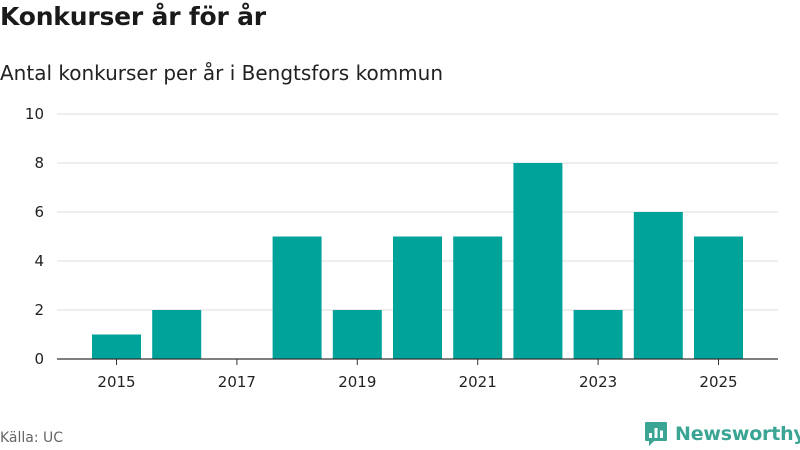 The height and width of the screenshot is (450, 800). Describe the element at coordinates (116, 346) in the screenshot. I see `bar-2015: 2015: 1` at that location.